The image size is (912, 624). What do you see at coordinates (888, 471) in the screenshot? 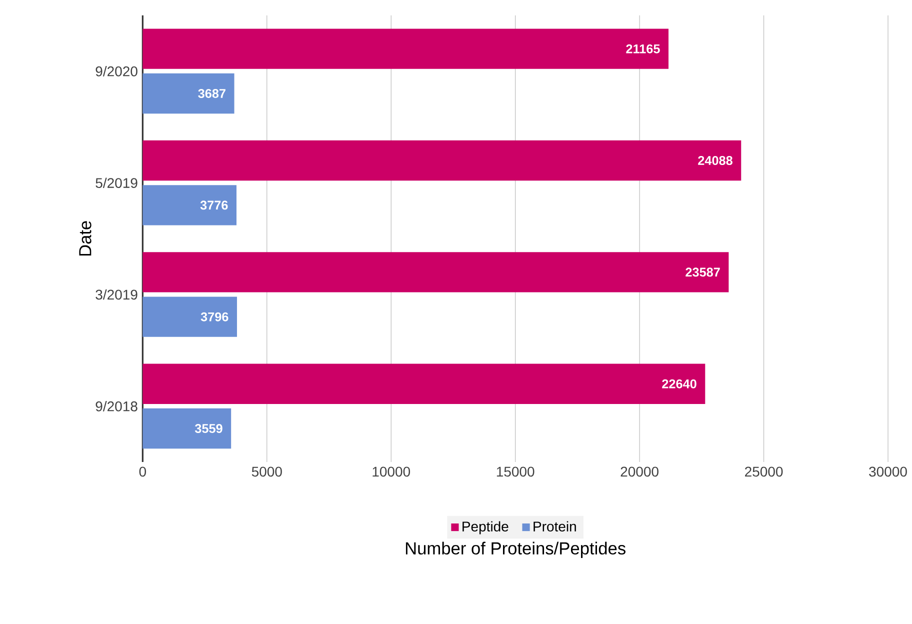
I see `x-tick-label: 30000` at bounding box center [888, 471].